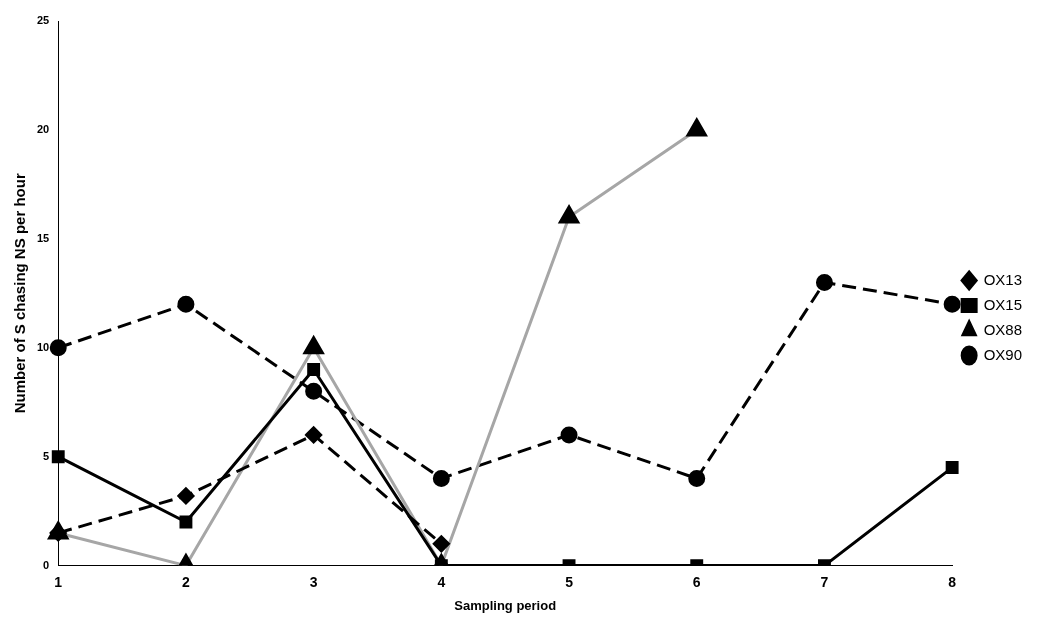 Image resolution: width=1045 pixels, height=626 pixels. Describe the element at coordinates (313, 581) in the screenshot. I see `x-tick-label: 3` at that location.